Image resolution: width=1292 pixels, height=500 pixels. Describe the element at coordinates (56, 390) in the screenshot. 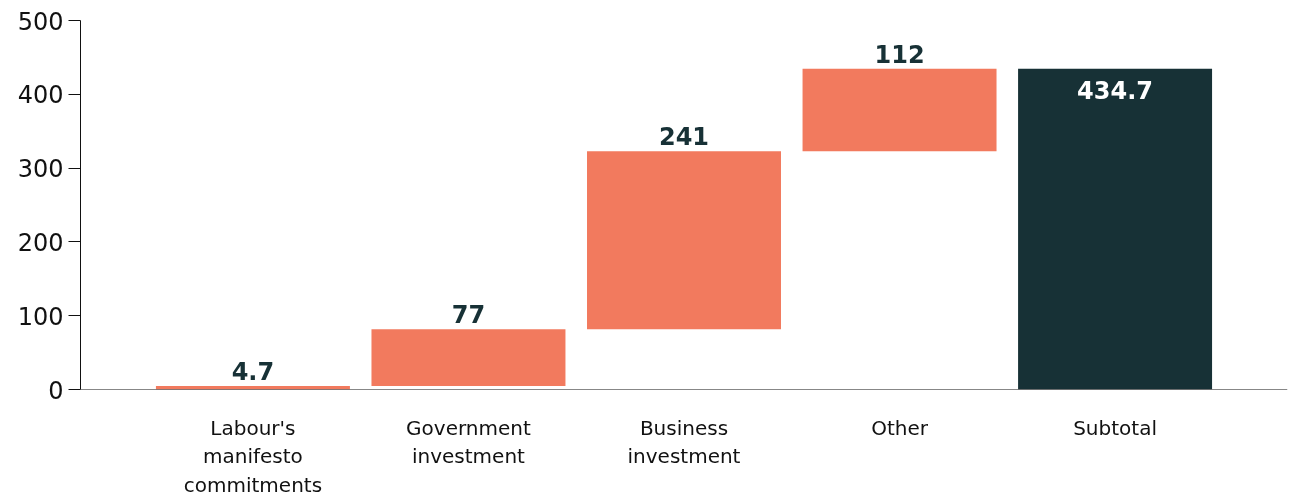

I see `y-tick-label: 0` at that location.